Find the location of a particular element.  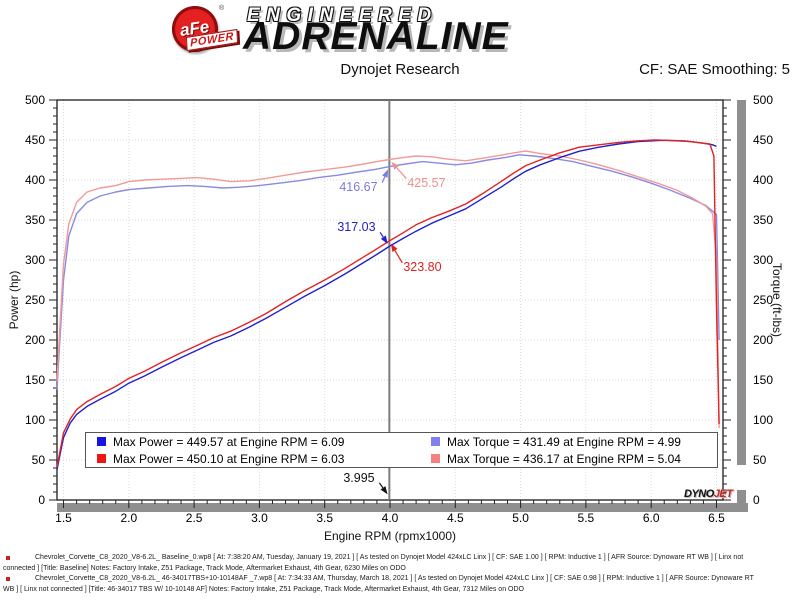

y-tick-label-left: 500 is located at coordinates (35, 100).